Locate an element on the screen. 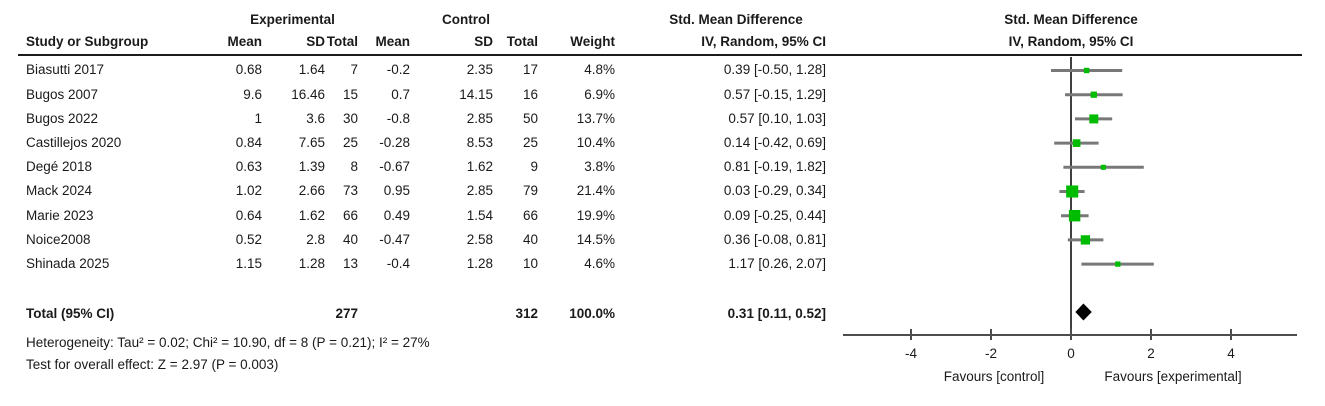  header-ctrl-total: Total is located at coordinates (522, 41).